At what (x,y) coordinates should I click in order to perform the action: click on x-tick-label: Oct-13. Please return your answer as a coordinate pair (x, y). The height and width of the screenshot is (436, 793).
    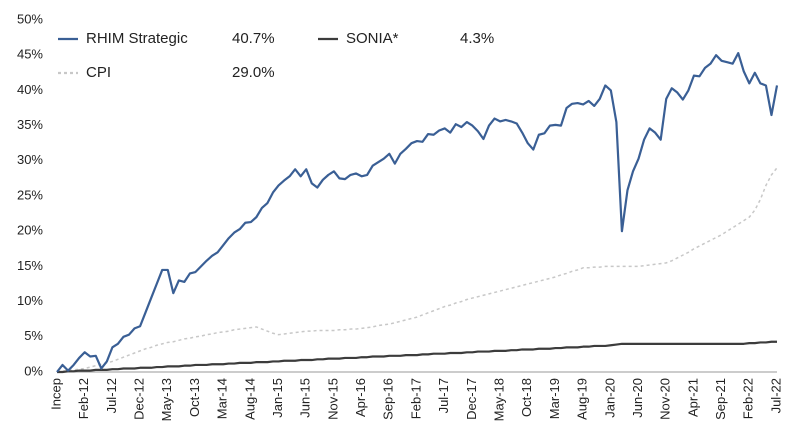
    Looking at the image, I should click on (194, 397).